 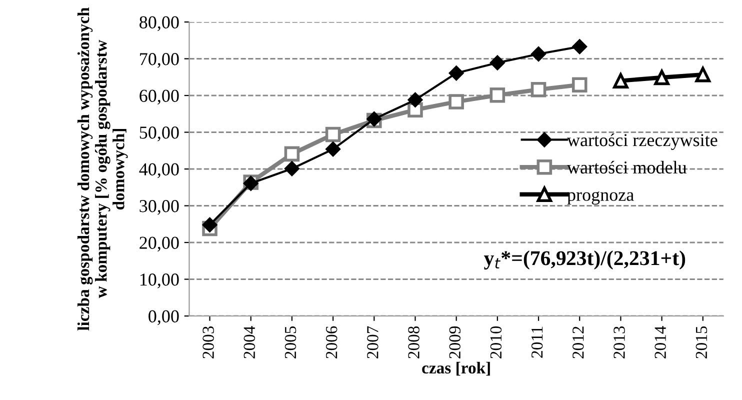 What do you see at coordinates (102, 168) in the screenshot?
I see `y-axis-title: liczba gospodarstw domowych wyposażonych w komputery [% ogółu gospodarstw domowych]` at bounding box center [102, 168].